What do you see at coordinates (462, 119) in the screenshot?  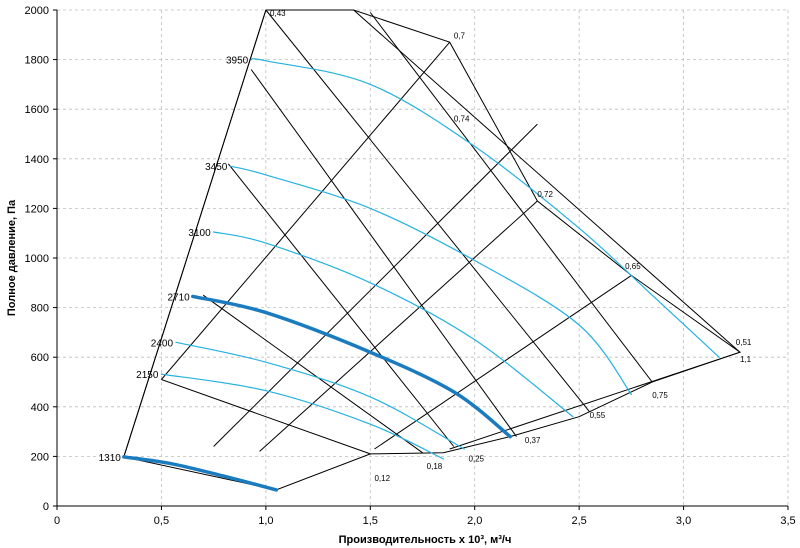 I see `line-annotation: 0,74` at bounding box center [462, 119].